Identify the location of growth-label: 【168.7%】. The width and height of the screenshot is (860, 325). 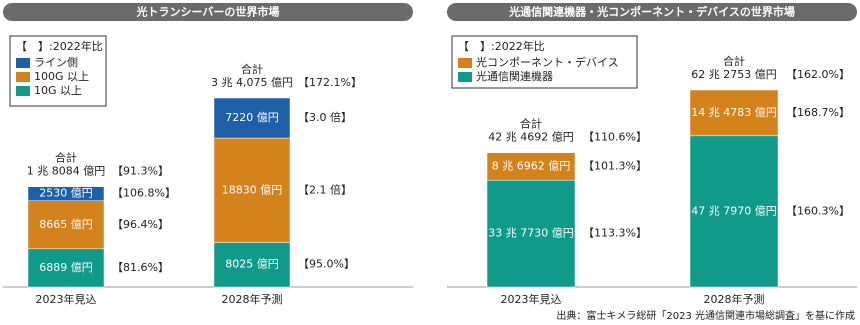
(818, 112).